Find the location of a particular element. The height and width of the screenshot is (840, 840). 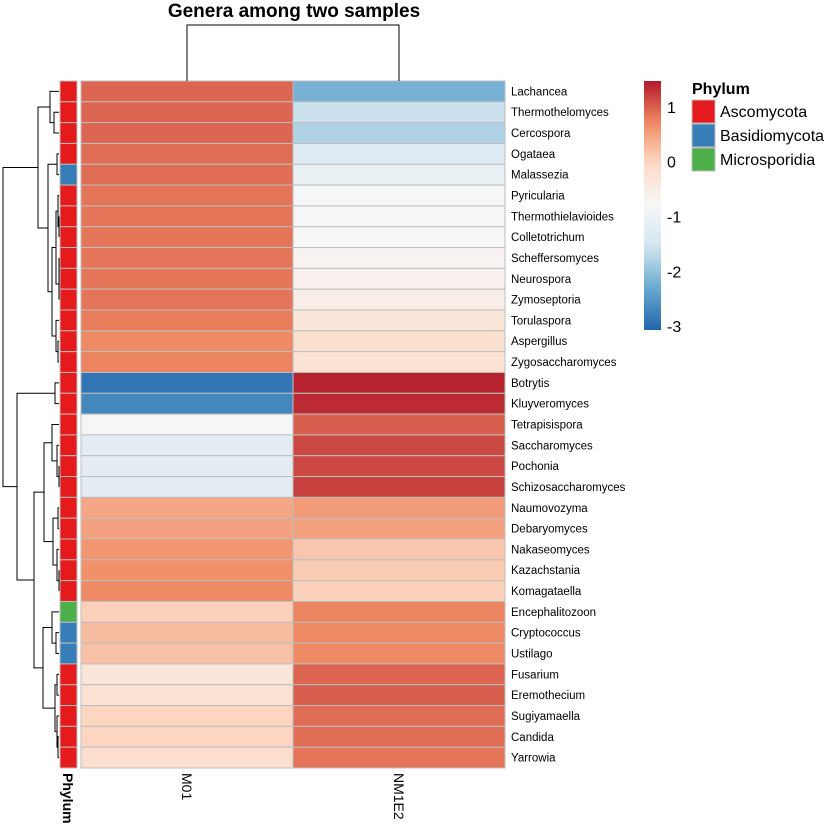

row-label: Pyricularia is located at coordinates (538, 197).